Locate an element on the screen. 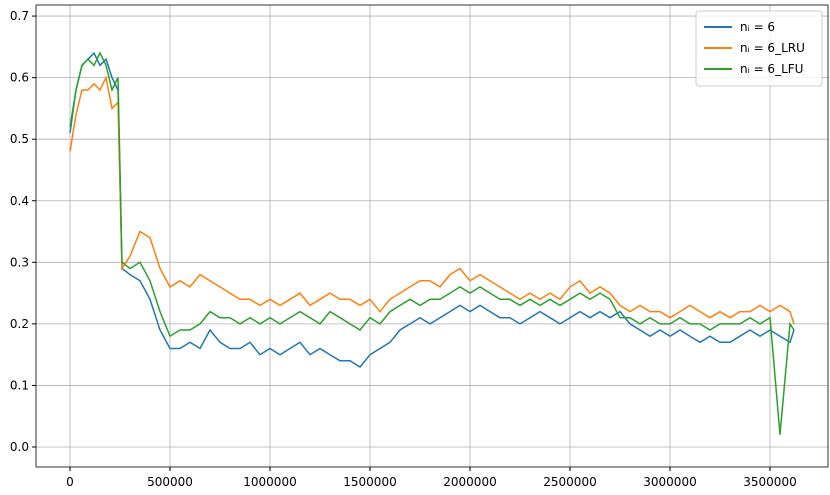 Image resolution: width=830 pixels, height=495 pixels. y-tick-label: 0.0 is located at coordinates (19, 447).